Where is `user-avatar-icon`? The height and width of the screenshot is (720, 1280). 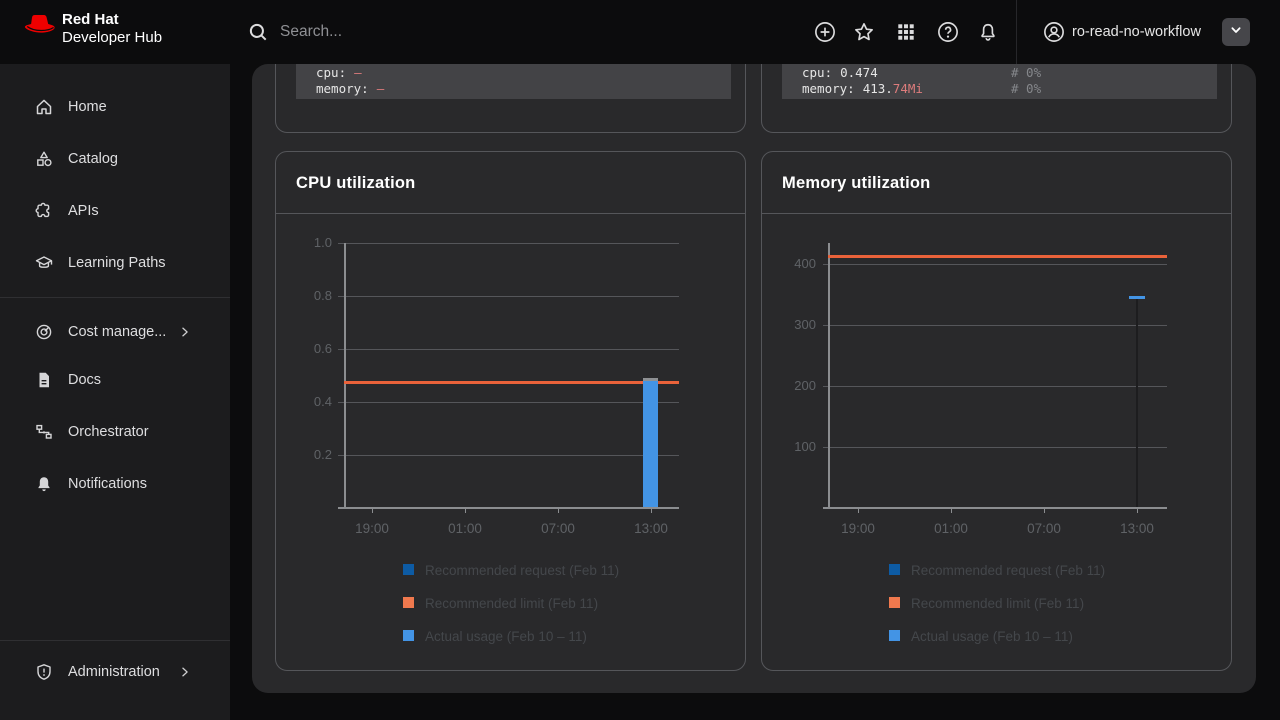
user-avatar-icon is located at coordinates (1054, 32).